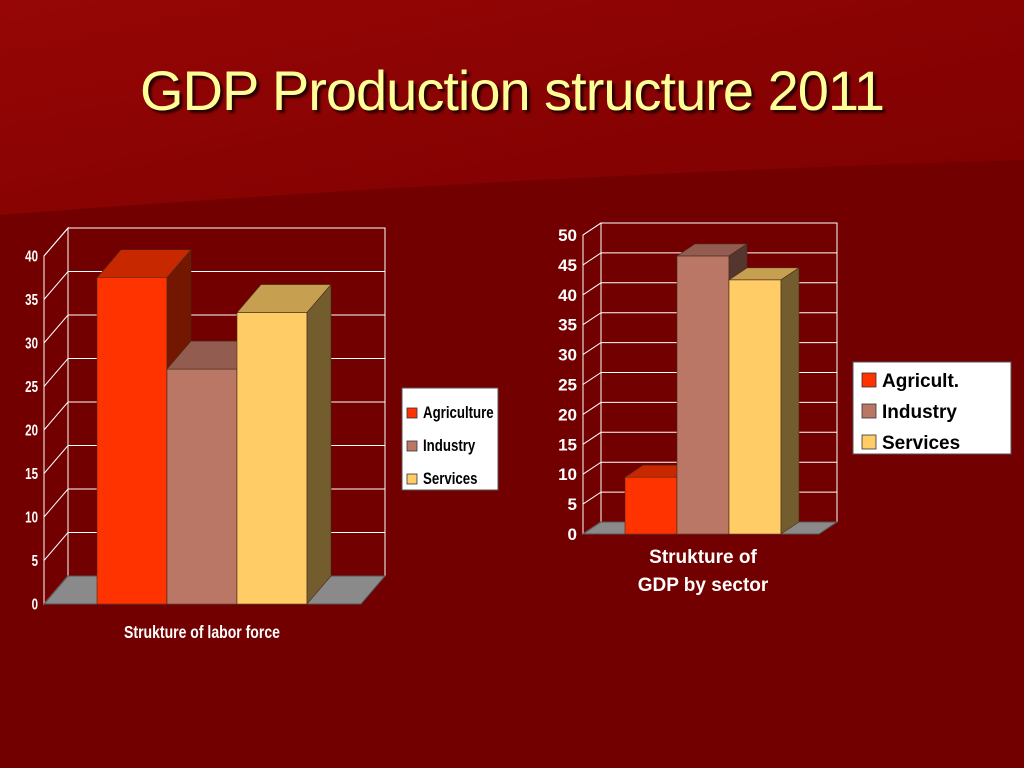 The image size is (1024, 768). I want to click on chart1-legend-box, so click(450, 439).